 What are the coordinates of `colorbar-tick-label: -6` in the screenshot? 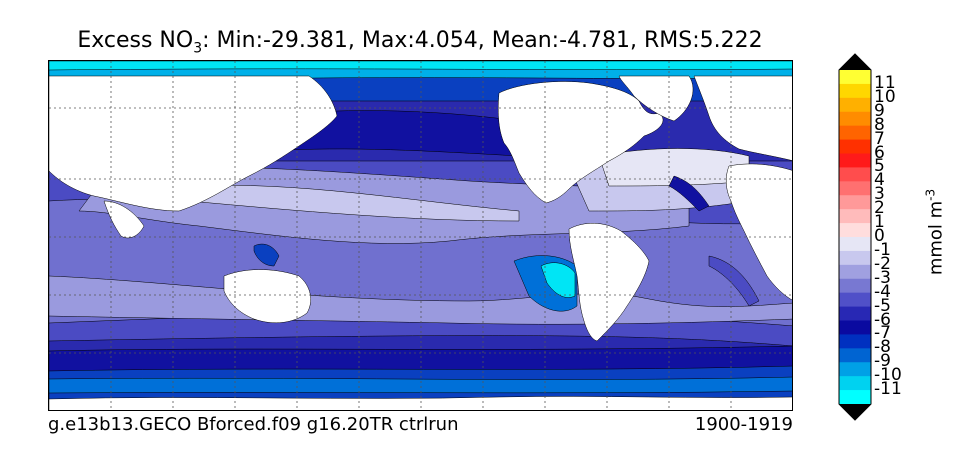 It's located at (882, 319).